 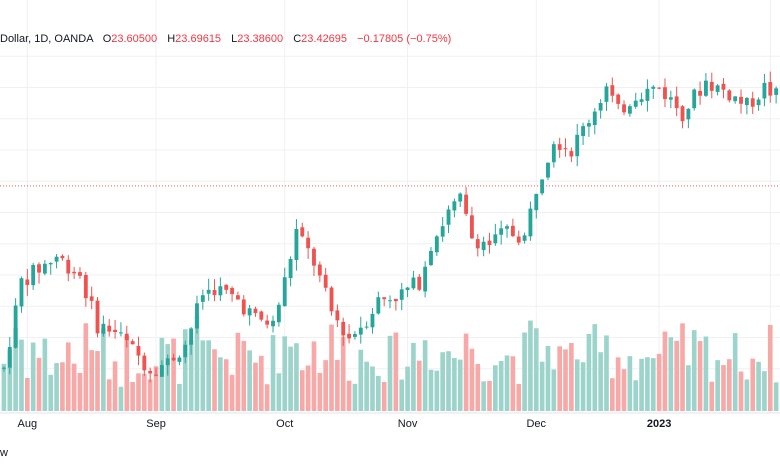 What do you see at coordinates (47, 39) in the screenshot?
I see `legend-symbol: Dollar, 1D, OANDA` at bounding box center [47, 39].